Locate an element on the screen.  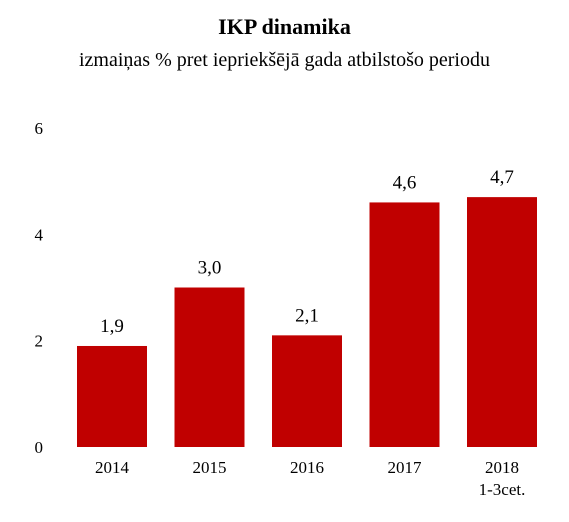
y-axis: 0 2 4 6 is located at coordinates (39, 288).